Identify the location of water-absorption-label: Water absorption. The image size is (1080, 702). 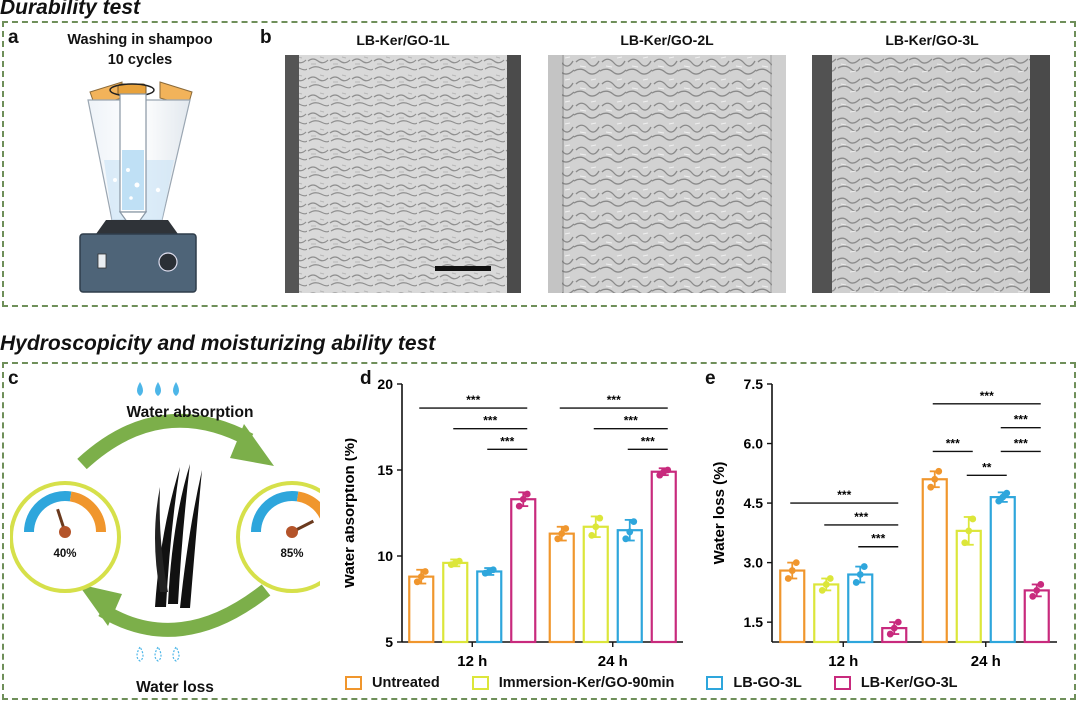
(190, 412).